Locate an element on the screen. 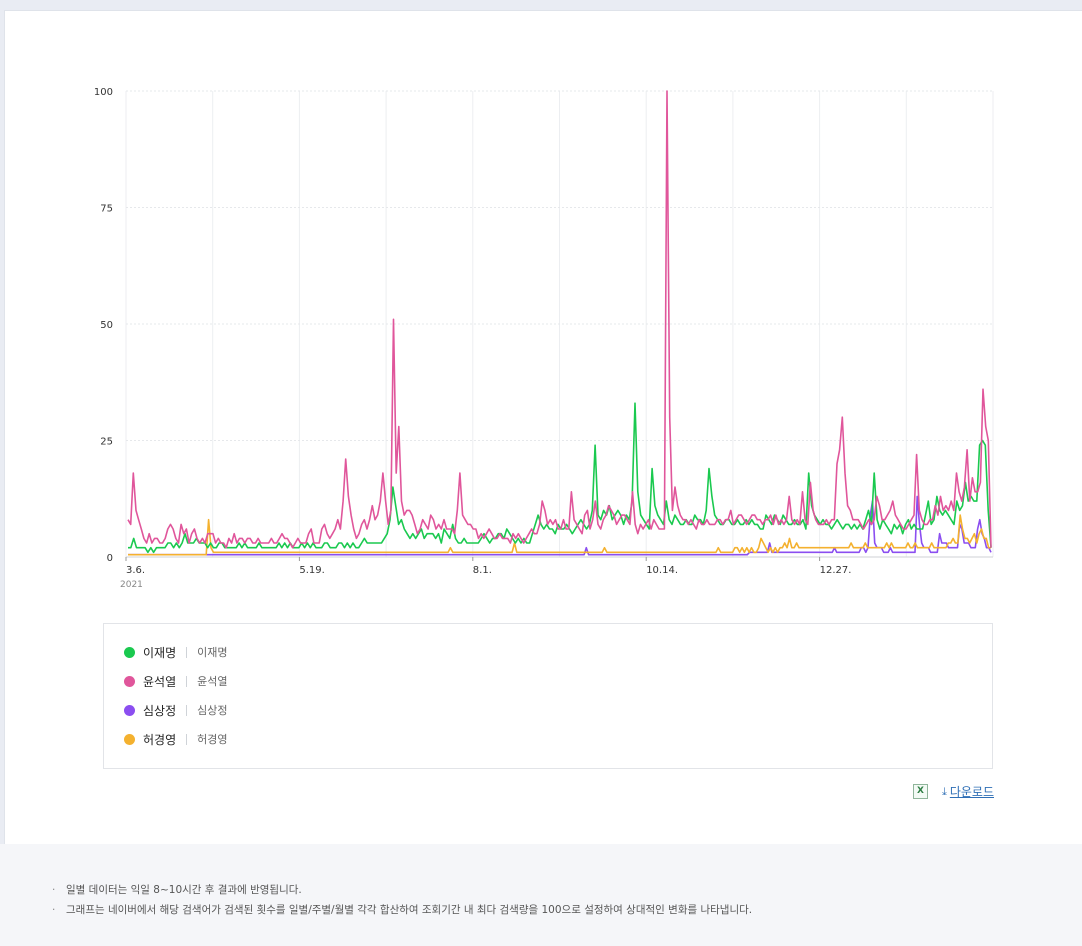  x-tick-label: 3.6. is located at coordinates (135, 570).